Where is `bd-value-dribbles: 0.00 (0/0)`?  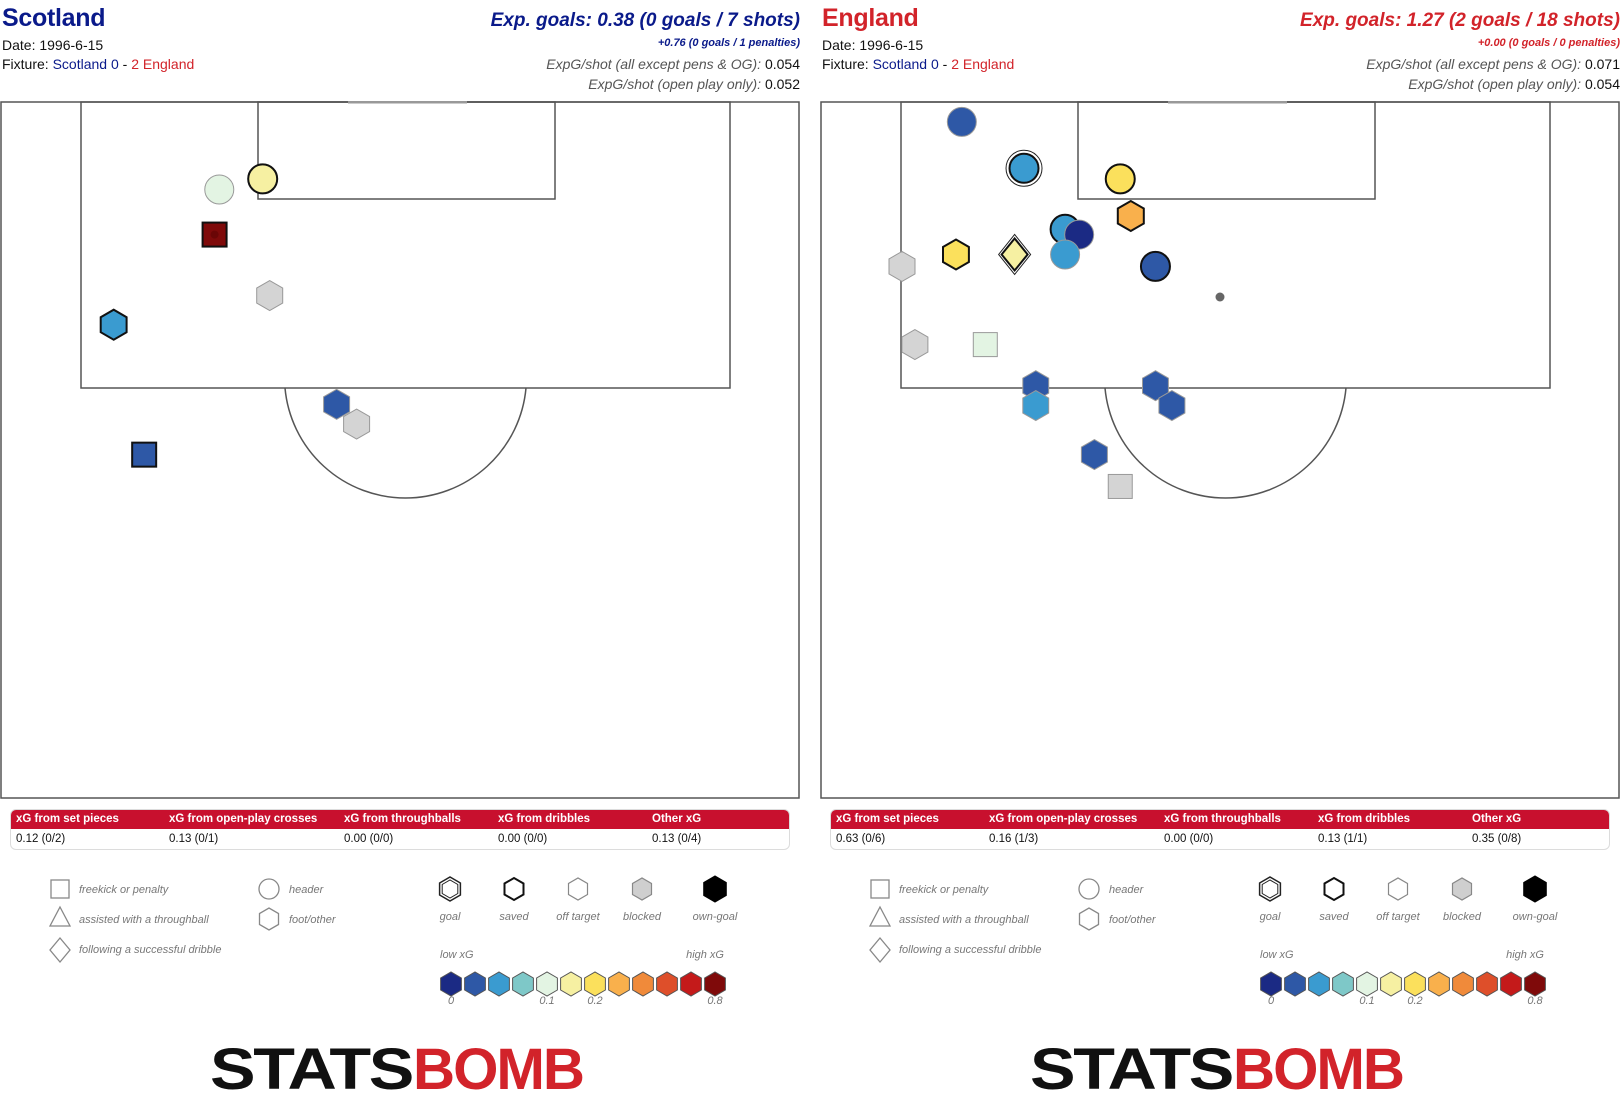
bd-value-dribbles: 0.00 (0/0) is located at coordinates (523, 839).